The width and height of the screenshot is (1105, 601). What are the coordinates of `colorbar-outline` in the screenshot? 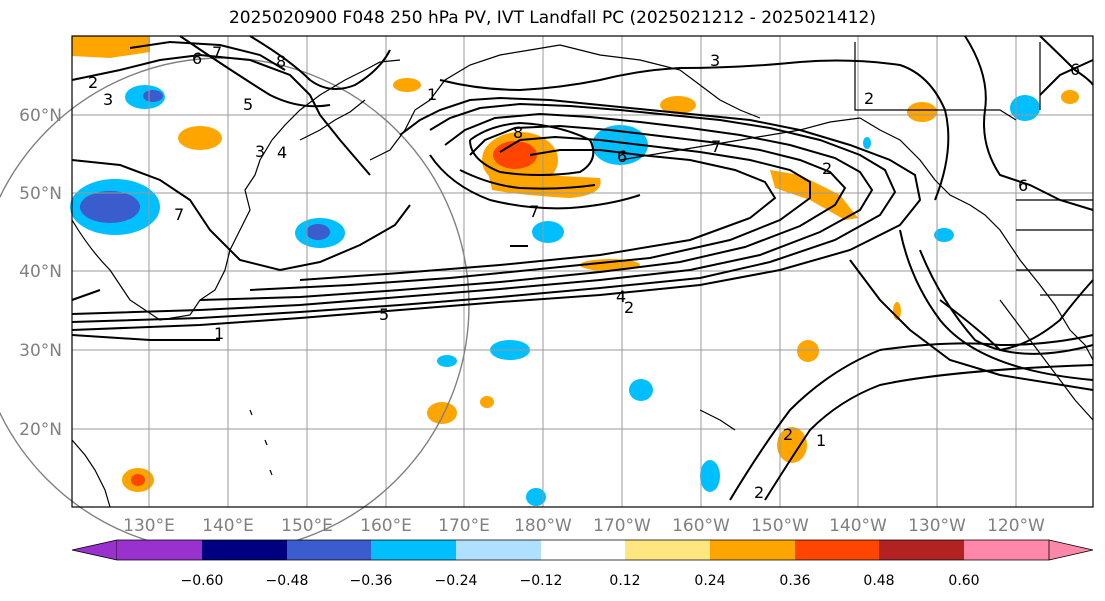 It's located at (583, 550).